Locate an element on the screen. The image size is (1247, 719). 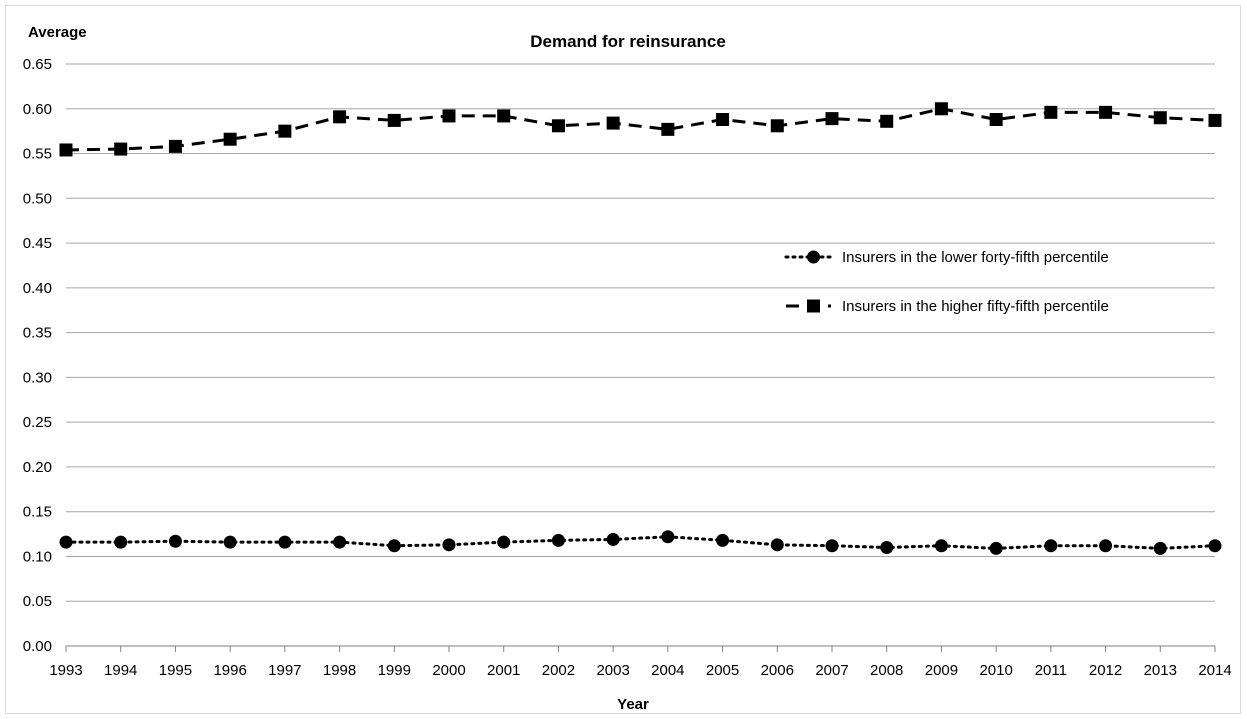
x-tick-label: 2012 is located at coordinates (1105, 670).